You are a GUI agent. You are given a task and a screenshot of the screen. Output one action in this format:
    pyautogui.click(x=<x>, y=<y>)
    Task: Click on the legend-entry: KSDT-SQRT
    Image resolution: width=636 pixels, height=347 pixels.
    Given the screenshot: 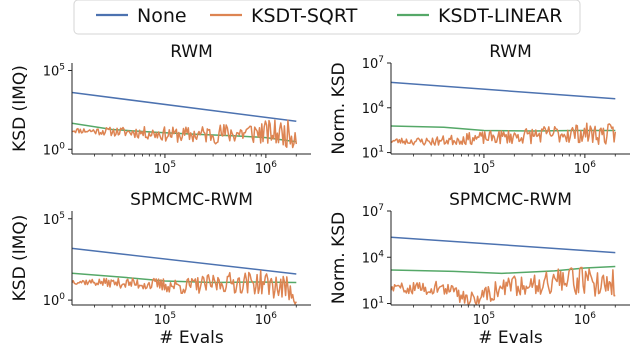 What is the action you would take?
    pyautogui.click(x=284, y=16)
    